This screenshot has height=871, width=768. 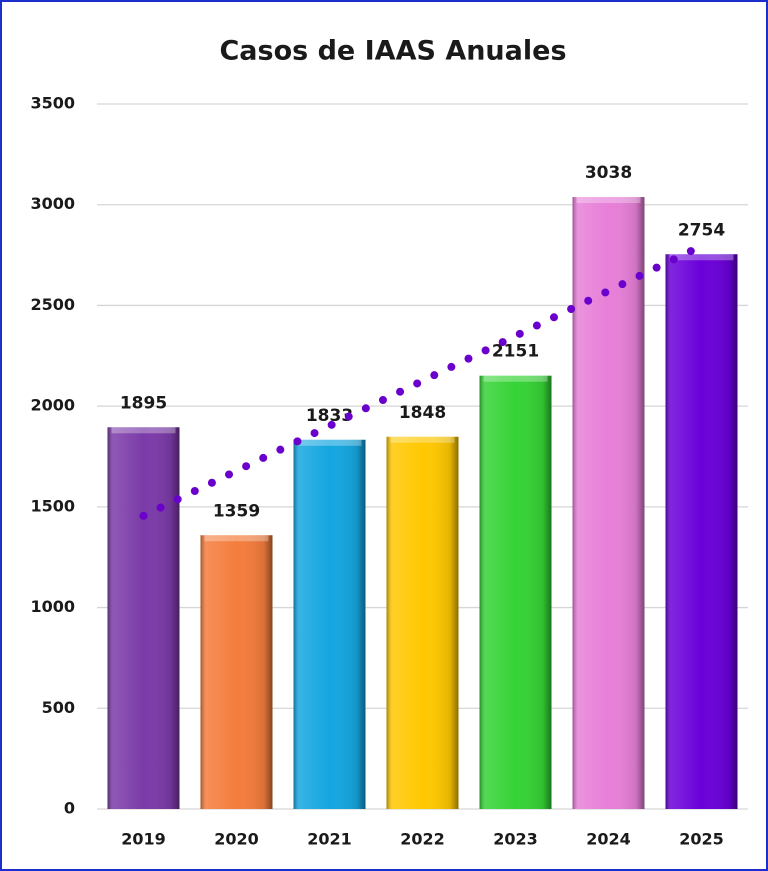 I want to click on data-label: 1833, so click(x=329, y=416).